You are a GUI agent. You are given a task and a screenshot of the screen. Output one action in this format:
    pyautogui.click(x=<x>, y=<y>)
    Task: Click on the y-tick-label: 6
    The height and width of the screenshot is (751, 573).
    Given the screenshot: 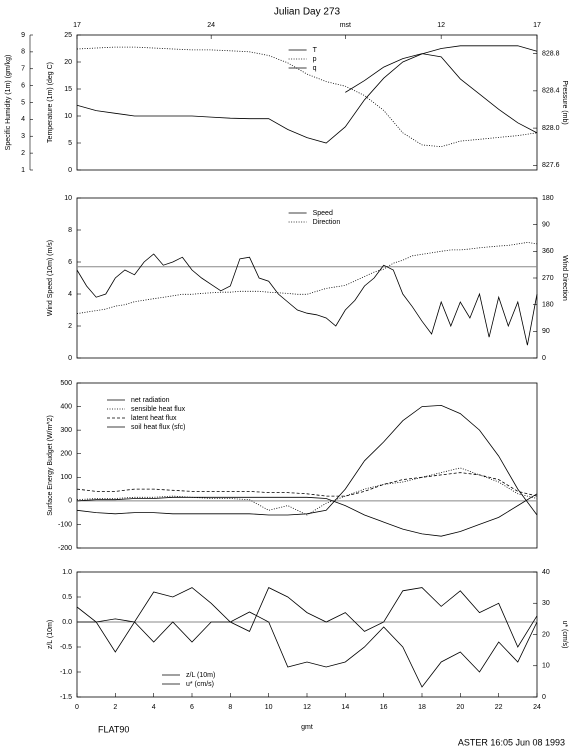 What is the action you would take?
    pyautogui.click(x=70, y=262)
    